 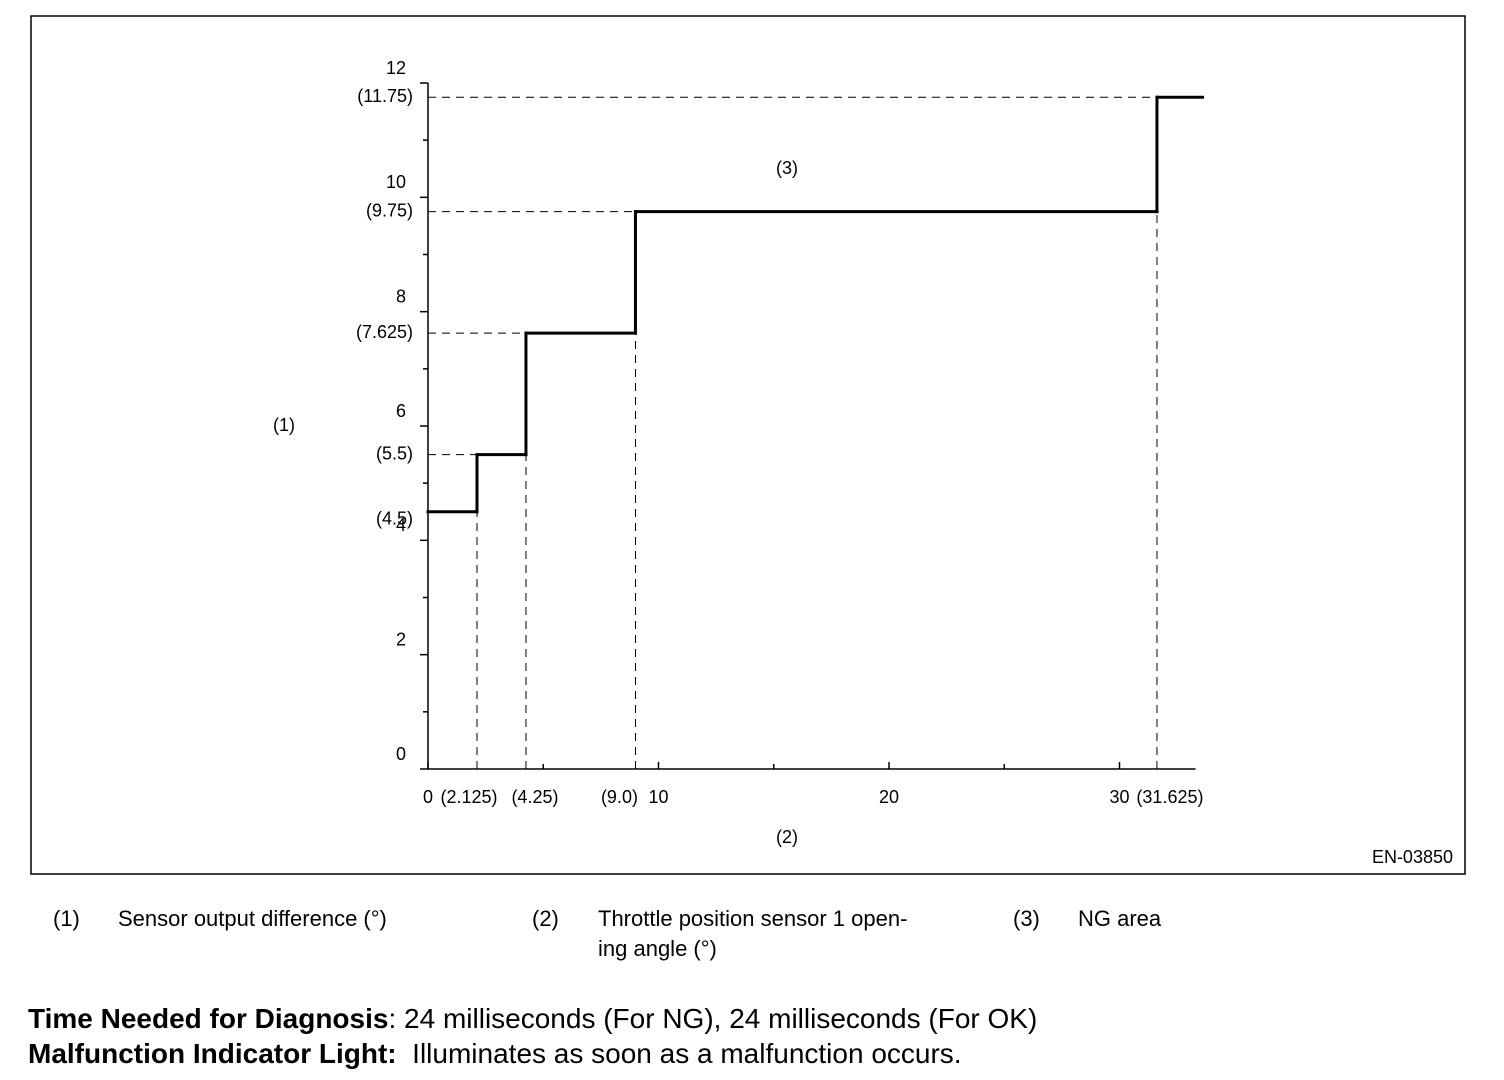 What do you see at coordinates (401, 754) in the screenshot?
I see `y-tick-label: 0` at bounding box center [401, 754].